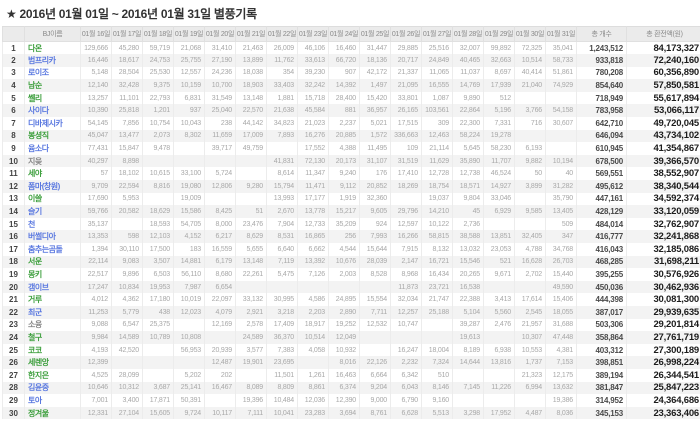 The image size is (700, 422). Describe the element at coordinates (52, 85) in the screenshot. I see `bj-name-link: 남순` at that location.